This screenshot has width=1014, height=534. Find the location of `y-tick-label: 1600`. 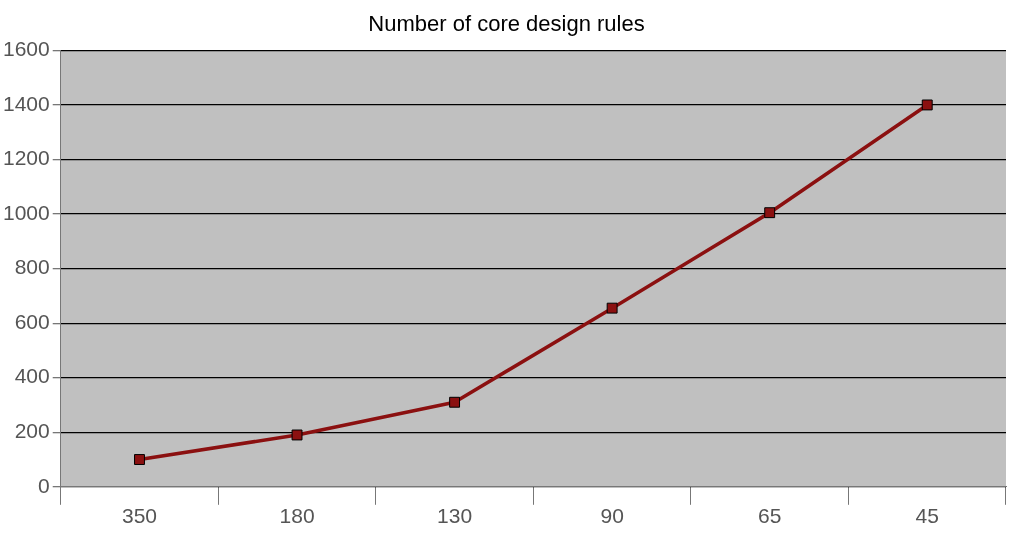

y-tick-label: 1600 is located at coordinates (26, 49).